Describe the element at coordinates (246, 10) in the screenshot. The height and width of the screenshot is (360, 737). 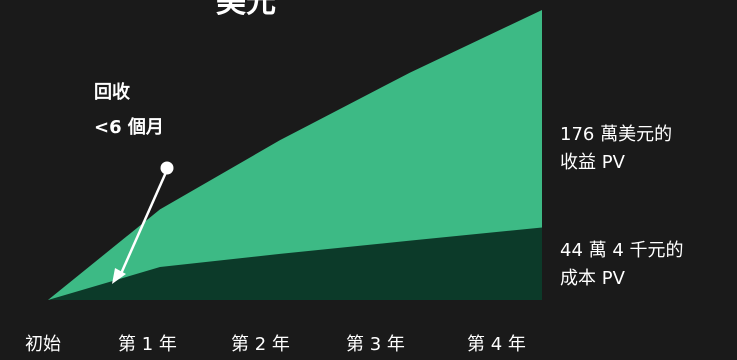
I see `chart-title: 美元` at that location.